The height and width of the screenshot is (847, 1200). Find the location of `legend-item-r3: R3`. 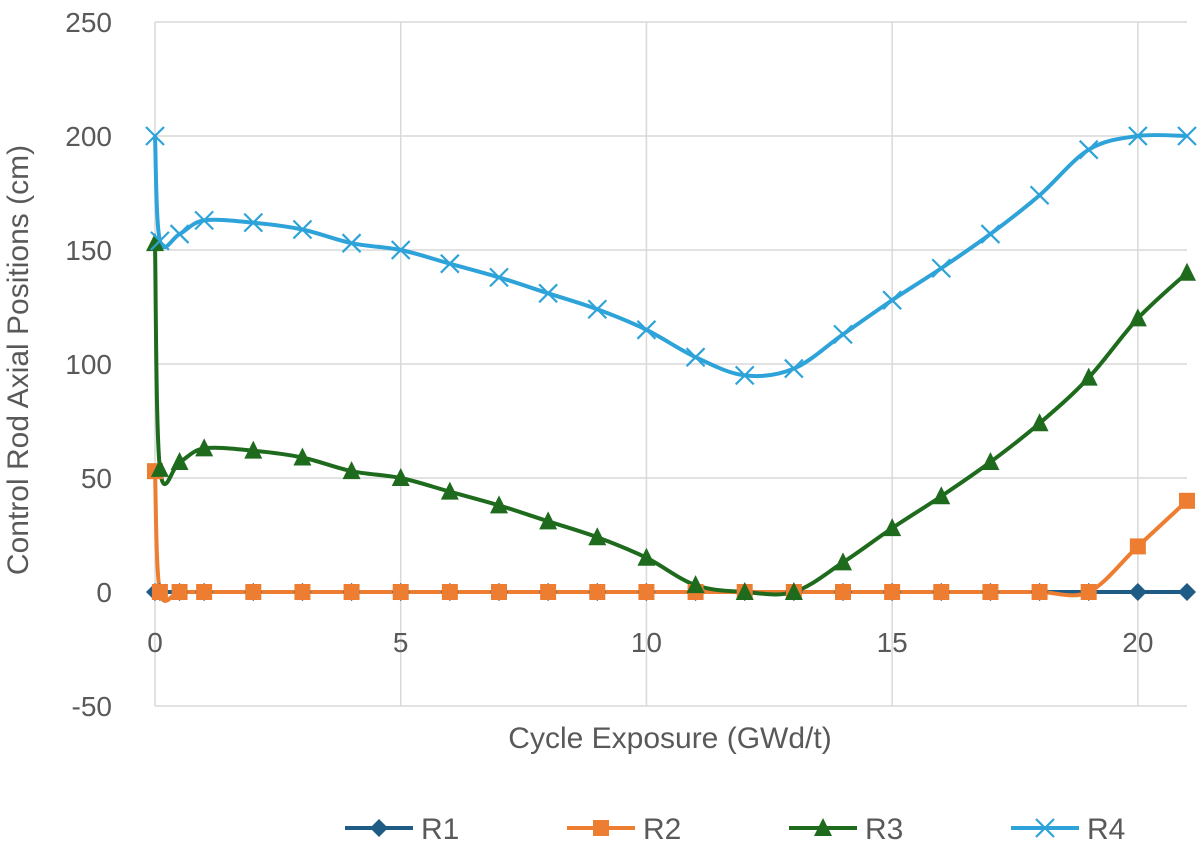

legend-item-r3: R3 is located at coordinates (846, 829).